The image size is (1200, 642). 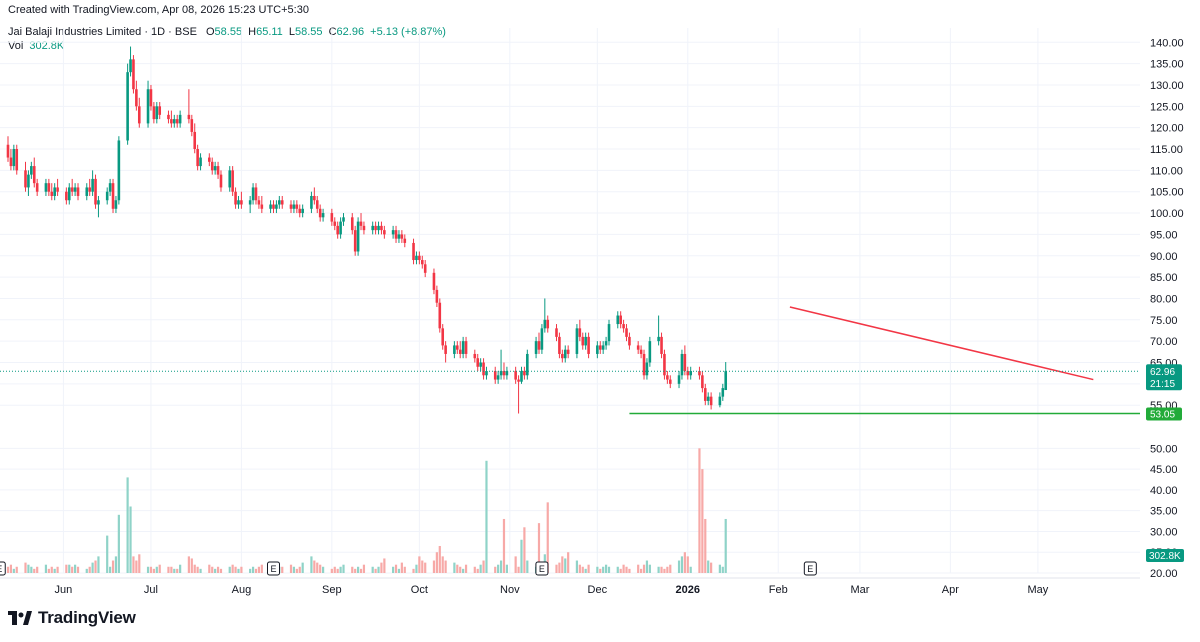 What do you see at coordinates (1164, 235) in the screenshot?
I see `price-tick-label: 95.00` at bounding box center [1164, 235].